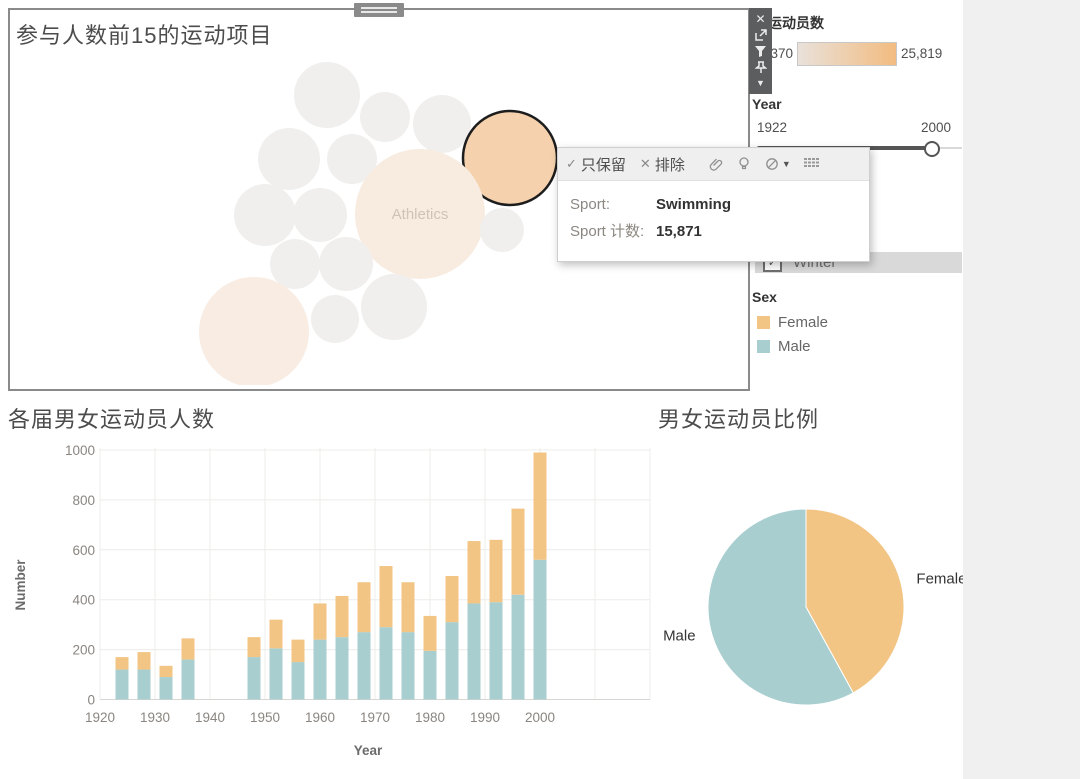  What do you see at coordinates (760, 83) in the screenshot?
I see `chevron-down-icon: ▼` at bounding box center [760, 83].